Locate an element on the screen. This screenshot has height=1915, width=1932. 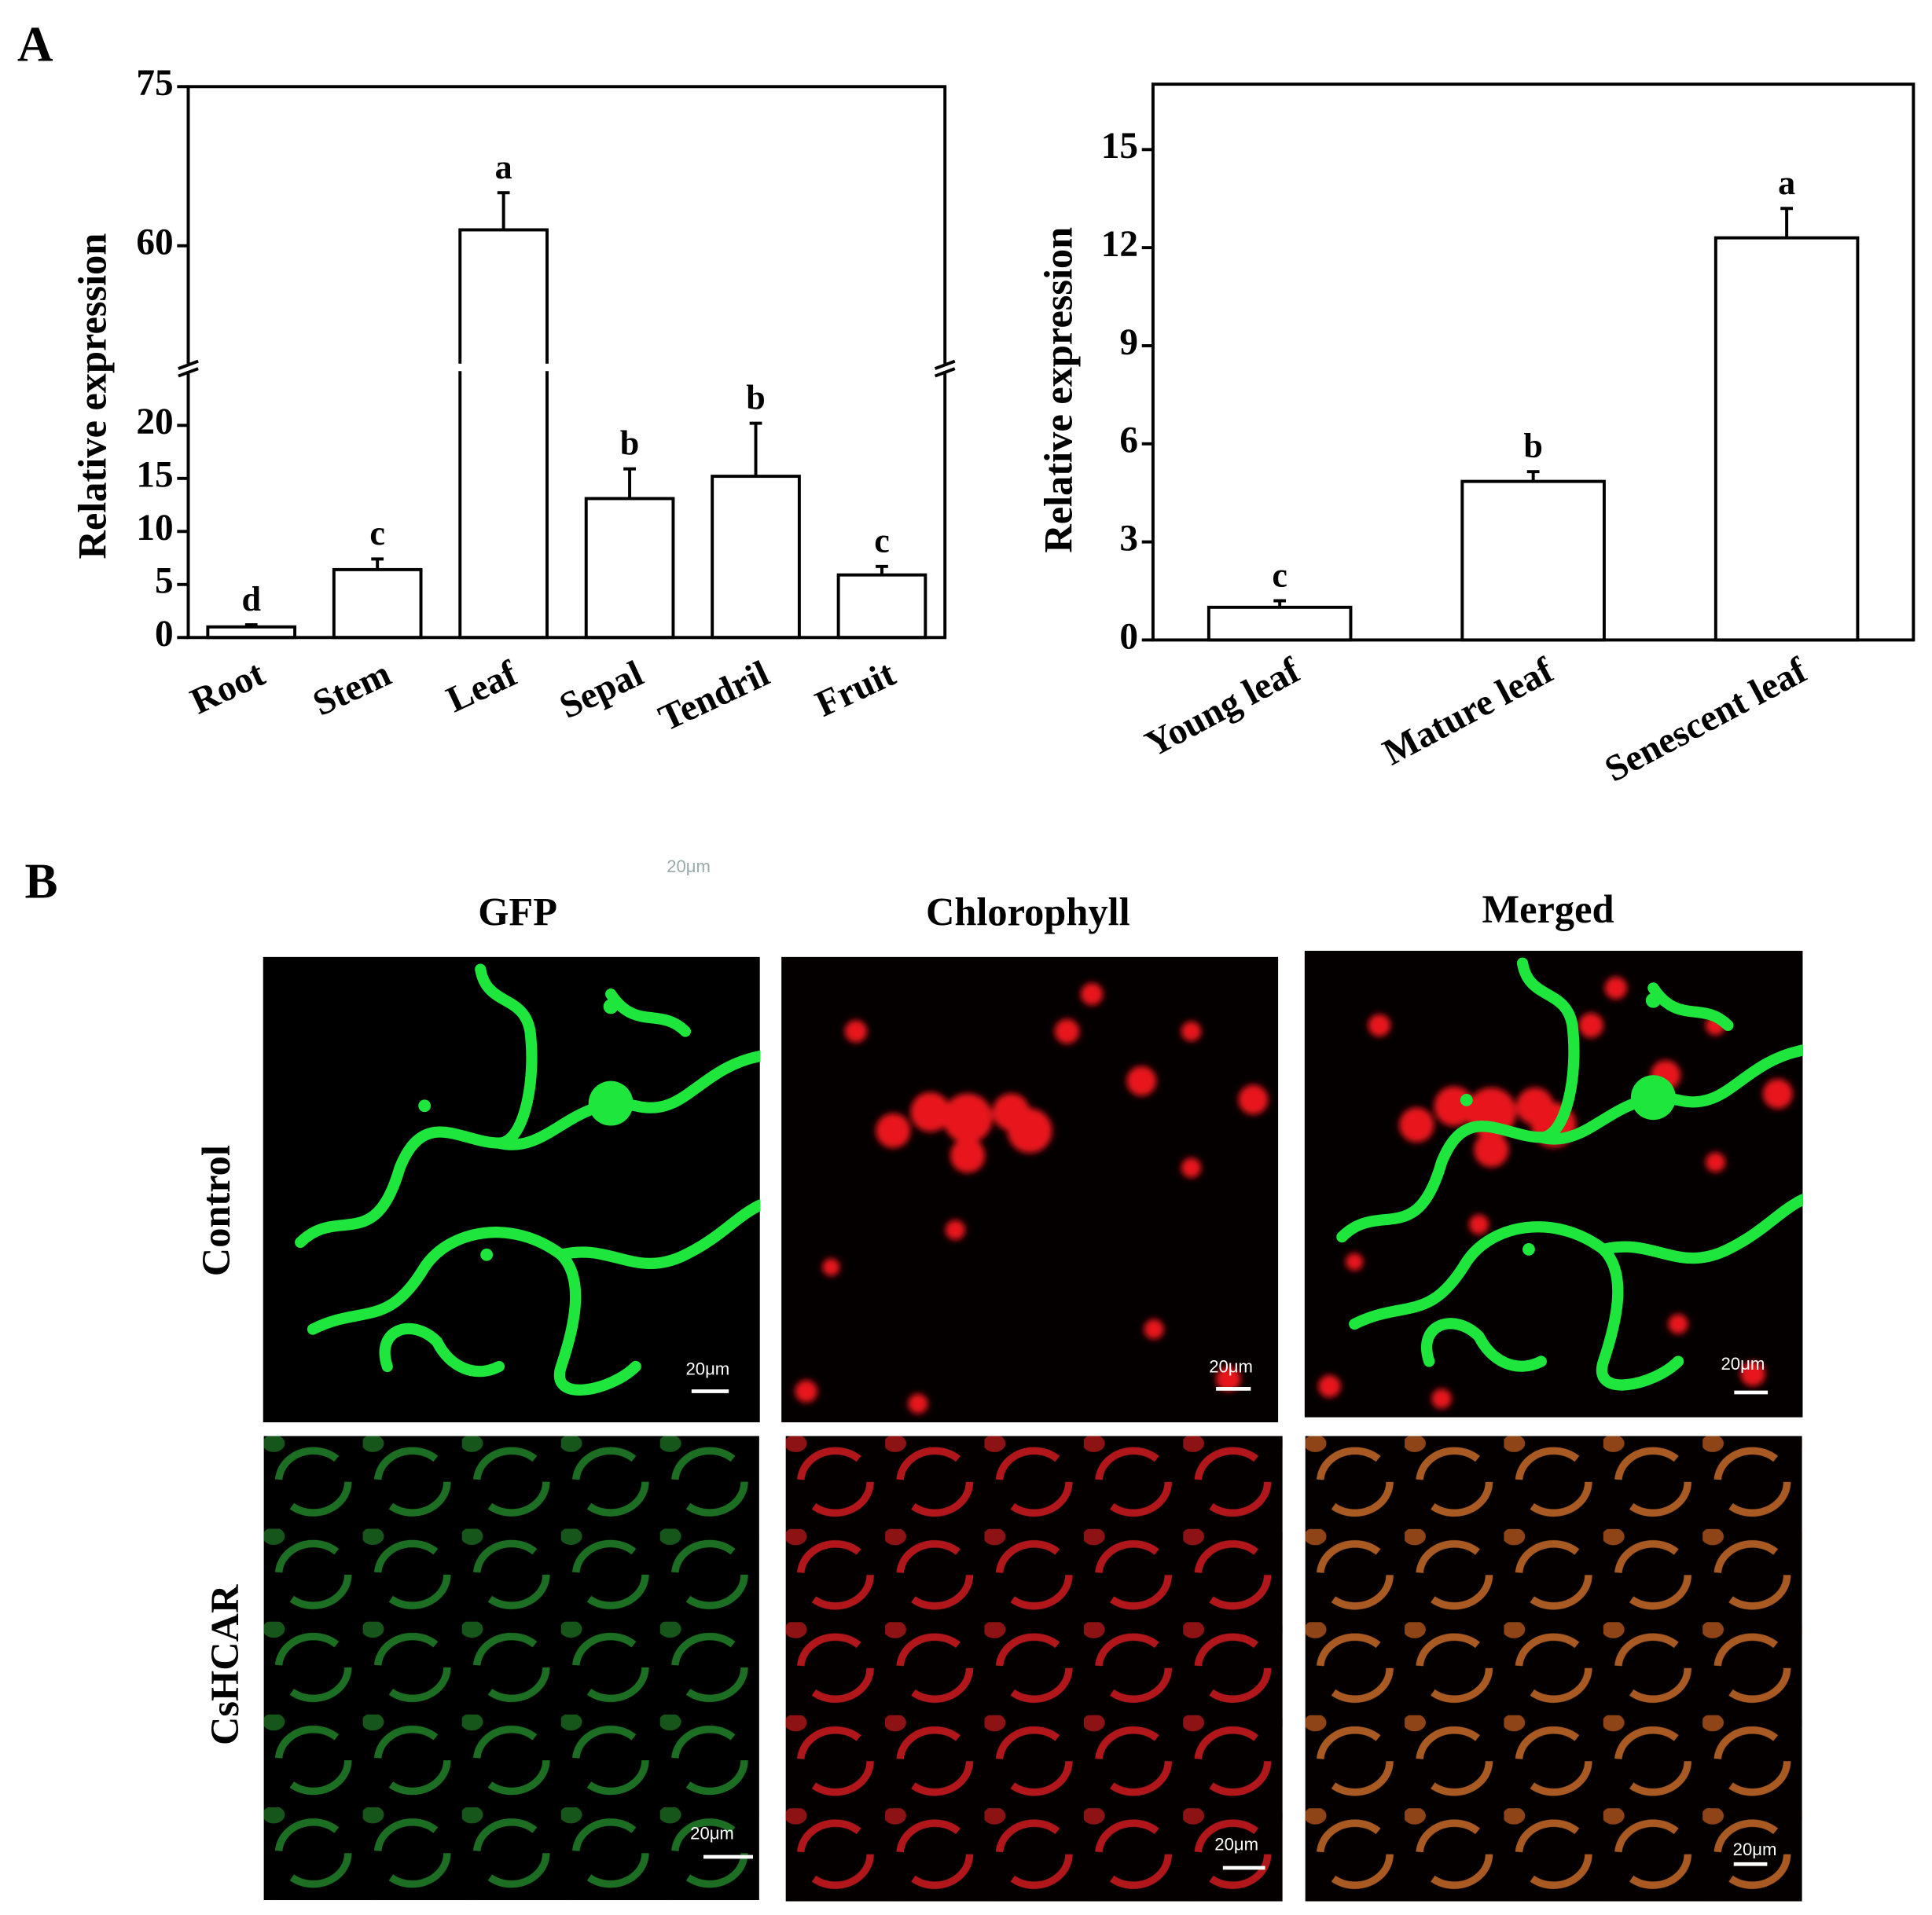
y-tick-label: 20 is located at coordinates (154, 422).